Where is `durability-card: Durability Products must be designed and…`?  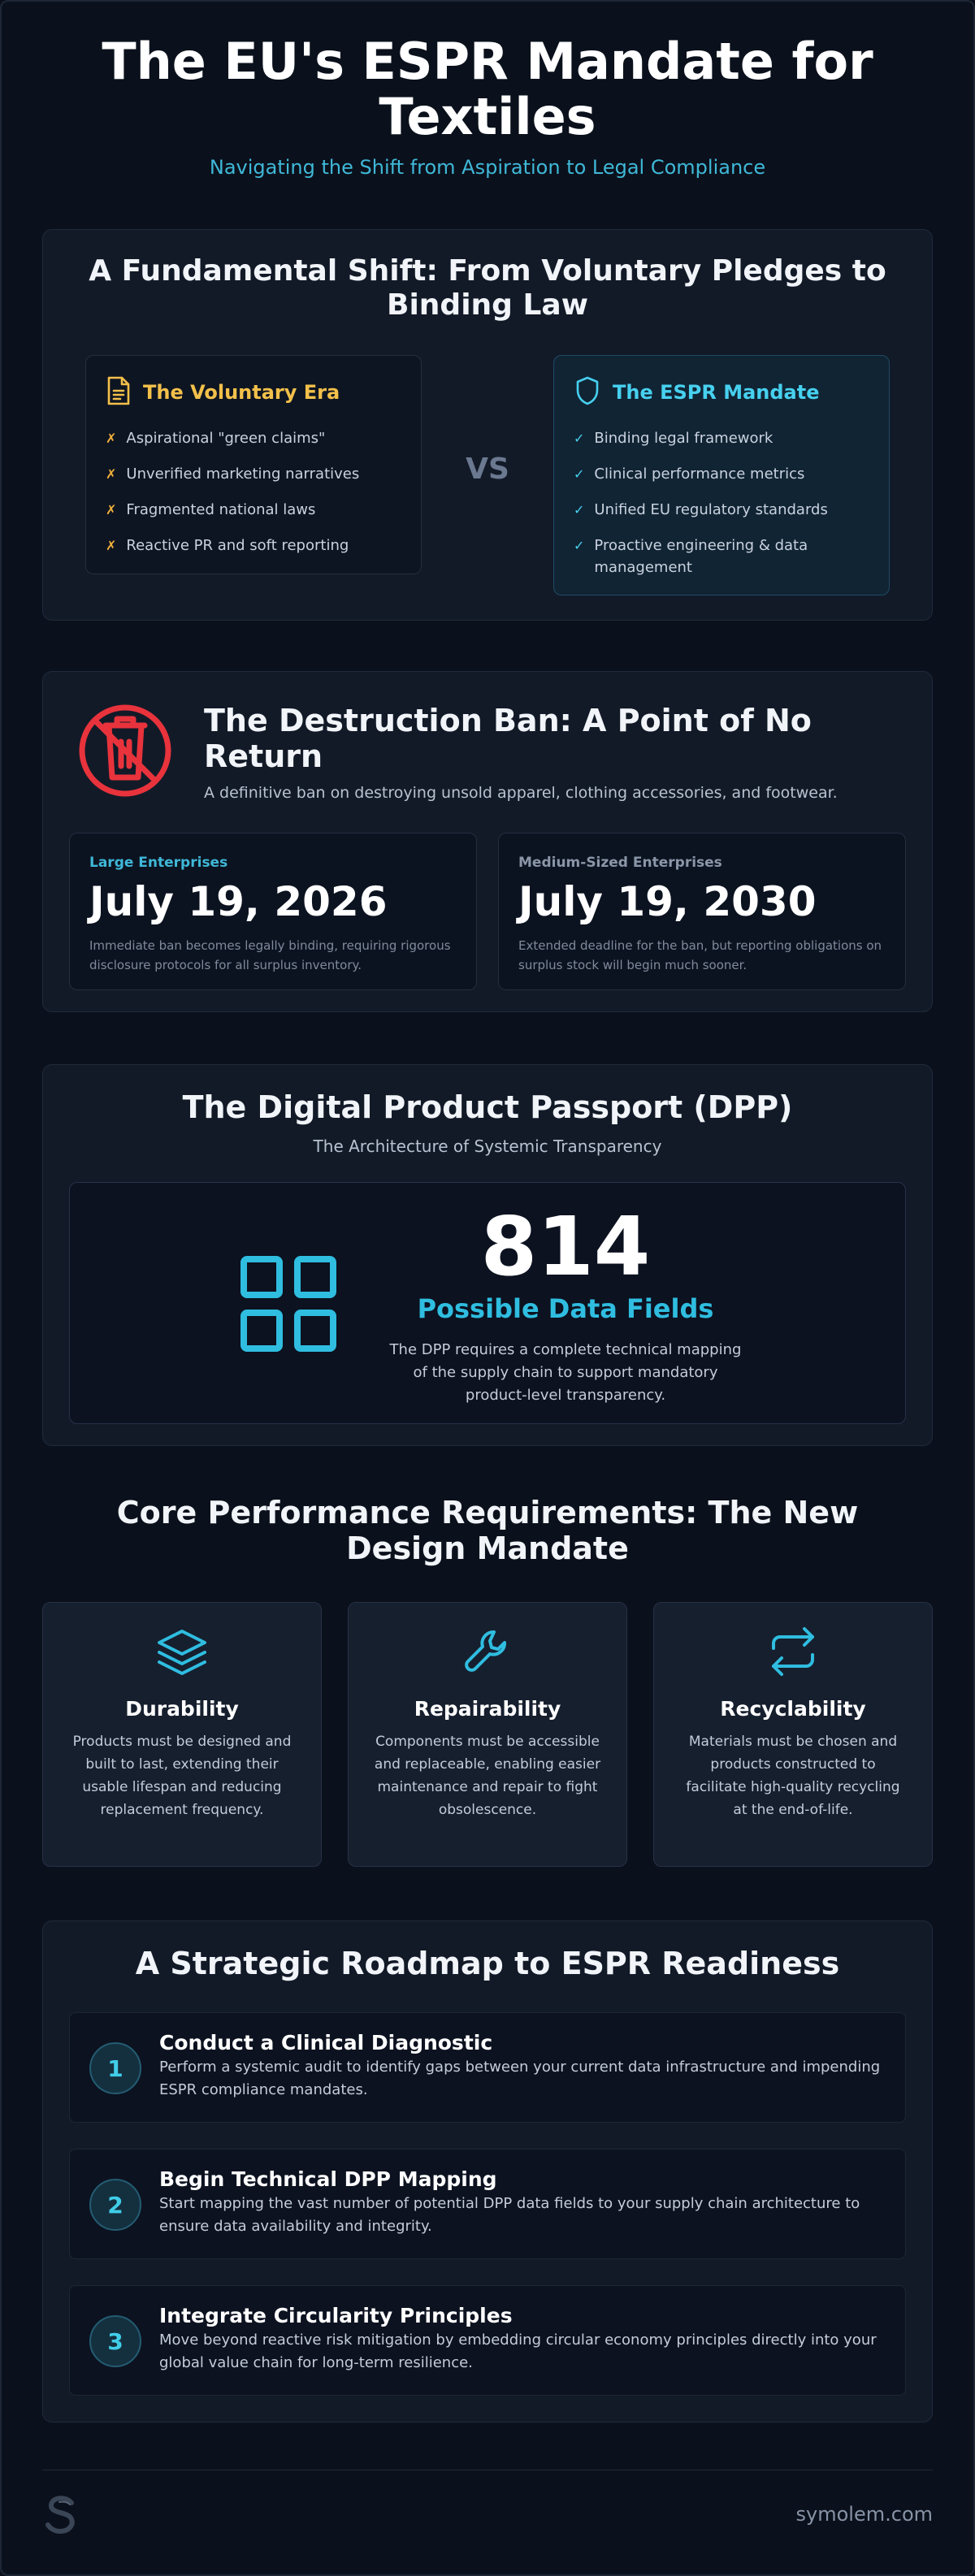 durability-card: Durability Products must be designed and… is located at coordinates (182, 1735).